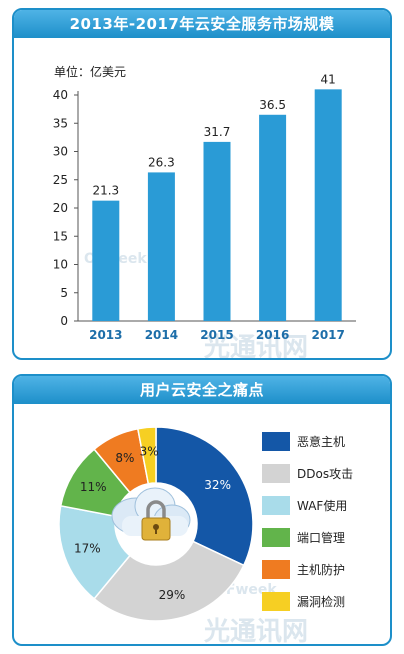  Describe the element at coordinates (172, 595) in the screenshot. I see `pie-slice-label: 29%` at that location.